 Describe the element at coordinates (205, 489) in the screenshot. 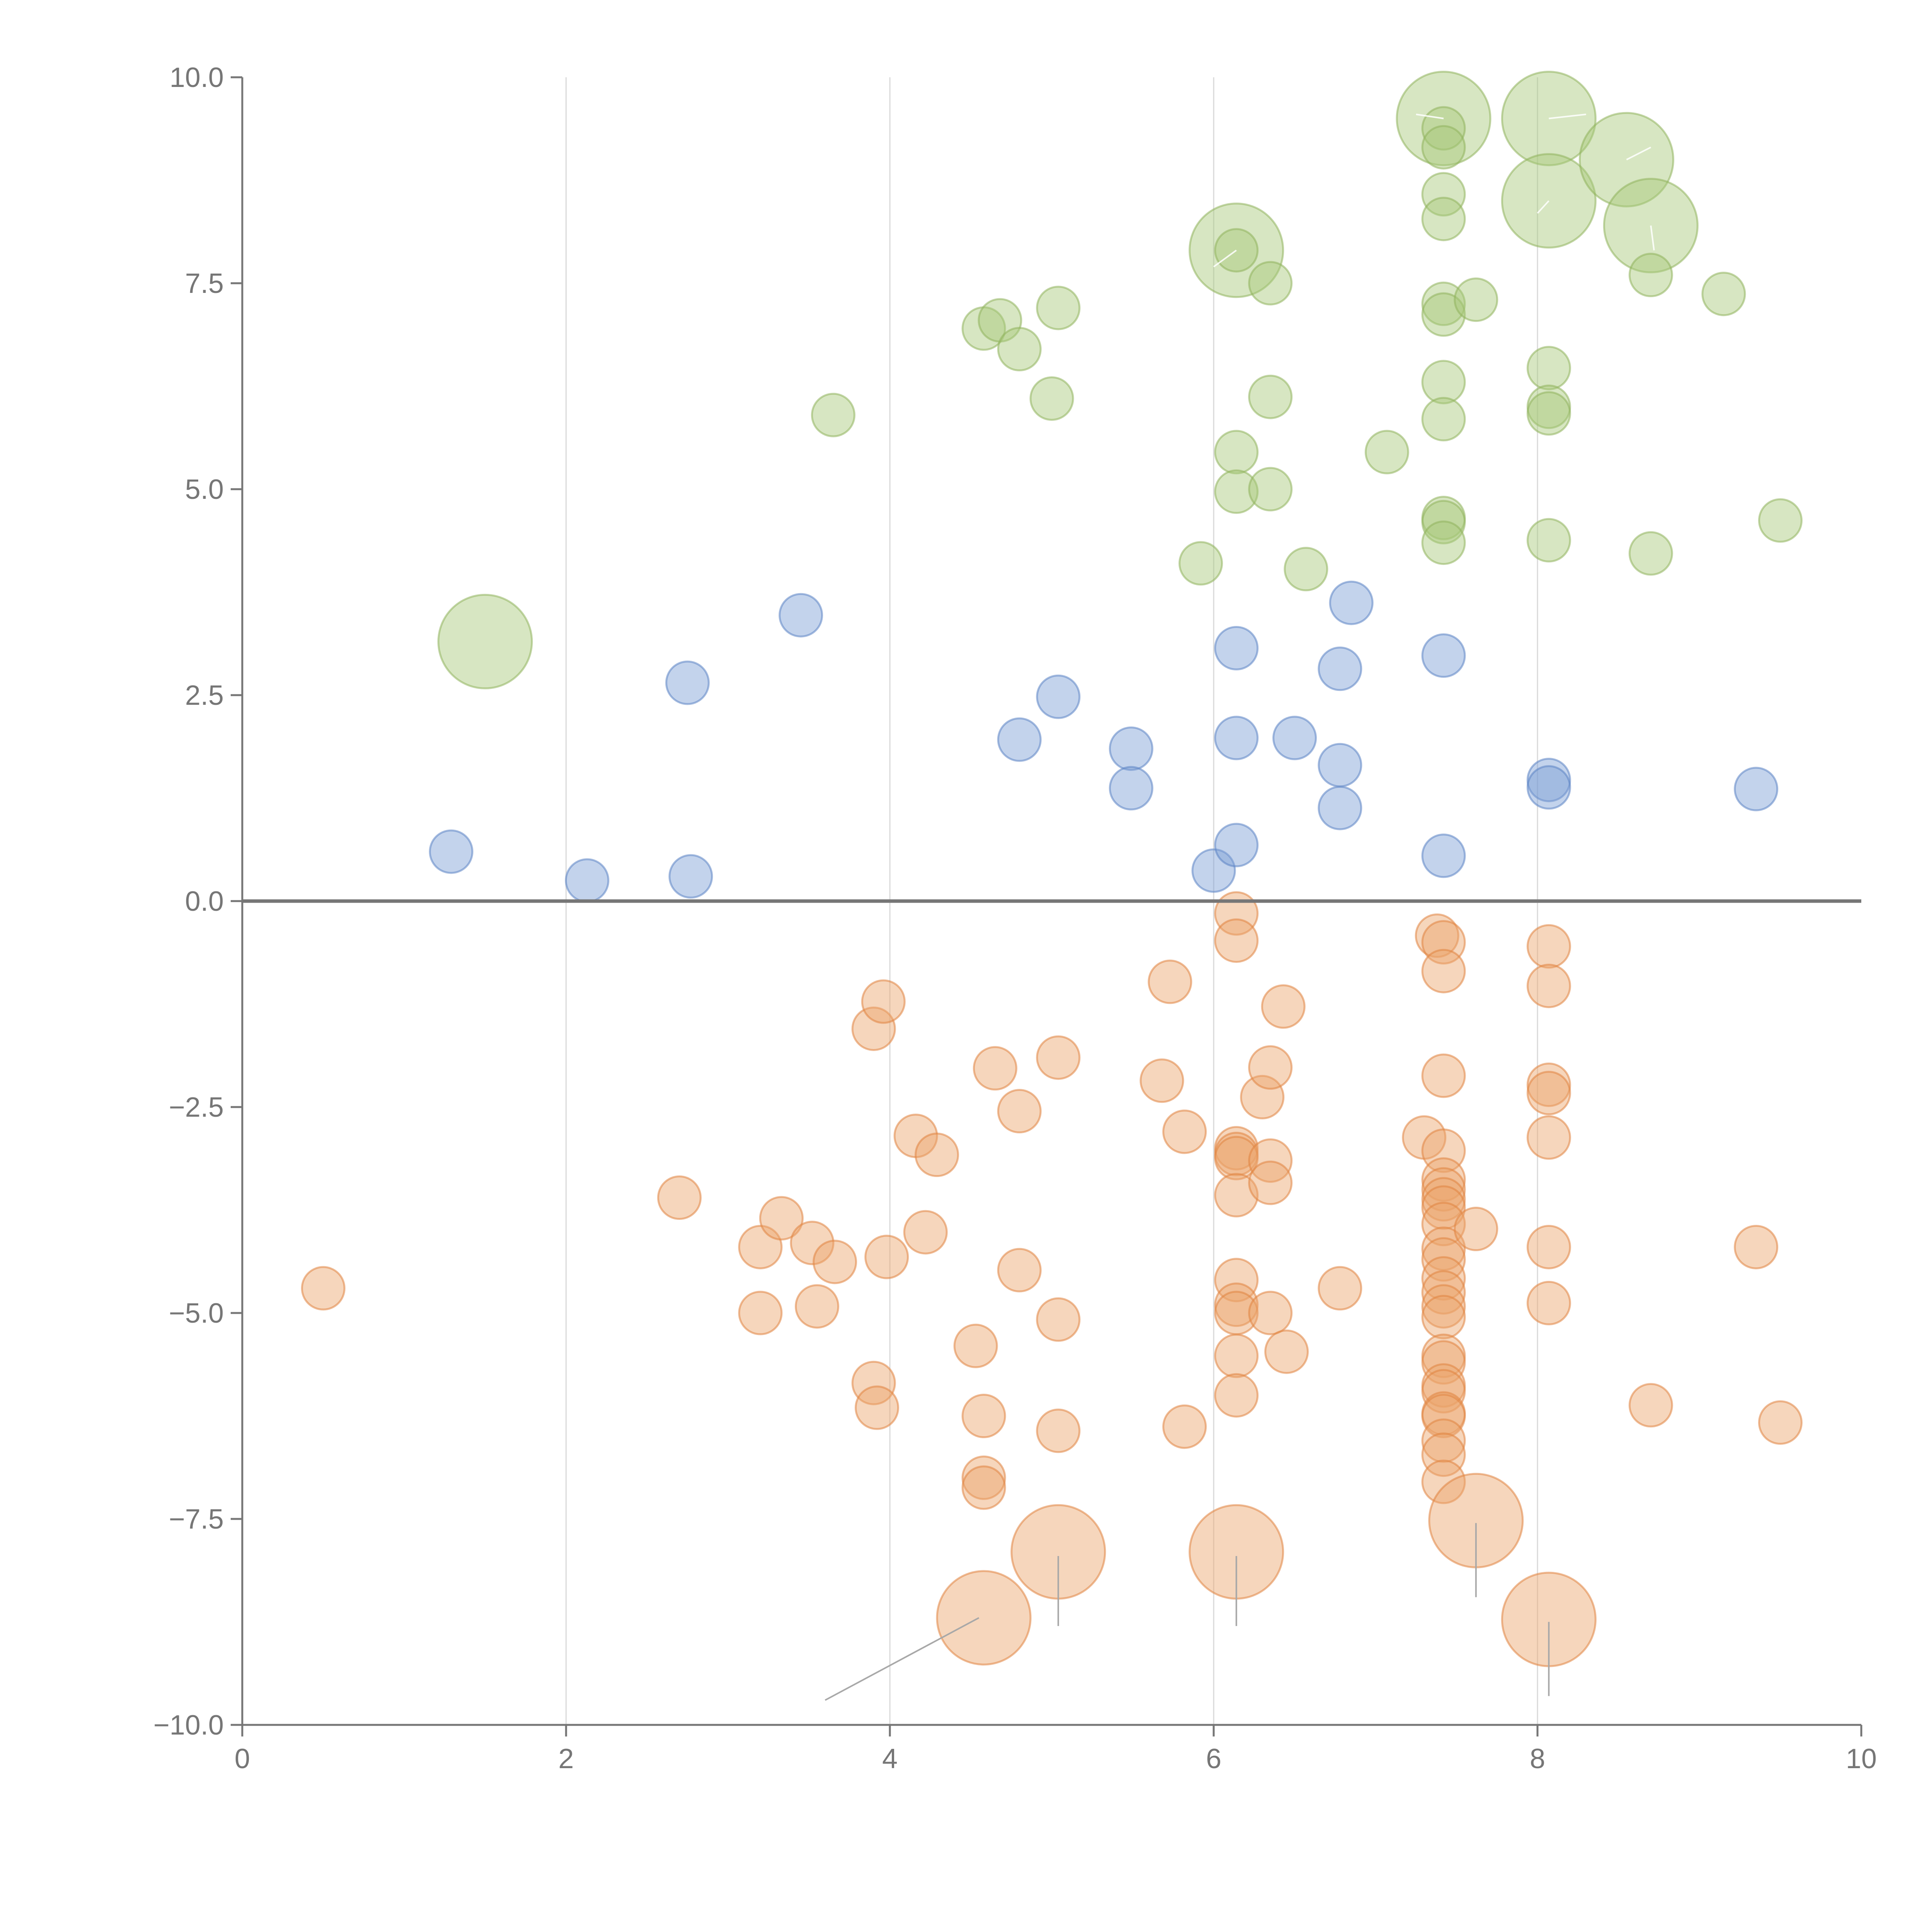

I see `y-tick-label: 5.0` at that location.